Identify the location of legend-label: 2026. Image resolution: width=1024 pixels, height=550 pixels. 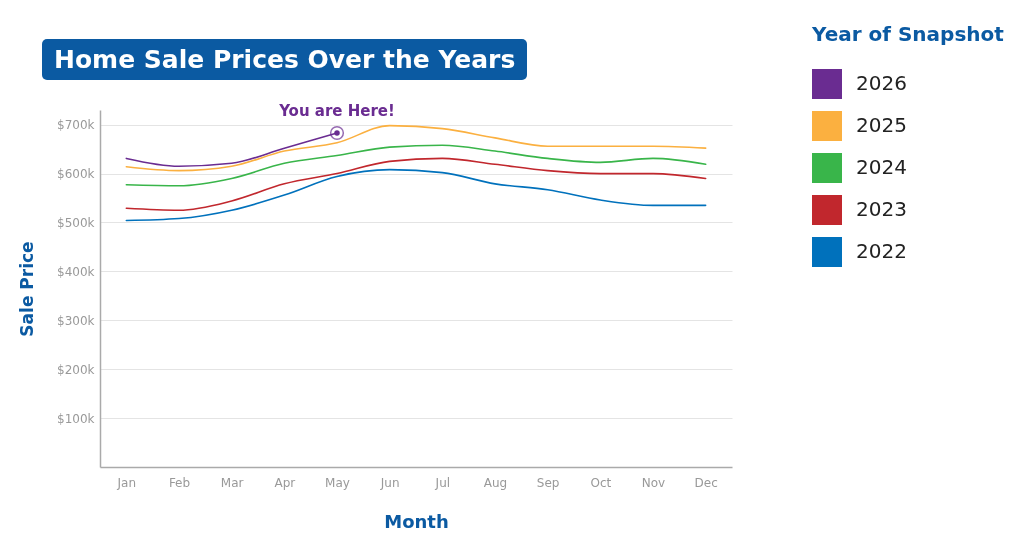
(881, 83).